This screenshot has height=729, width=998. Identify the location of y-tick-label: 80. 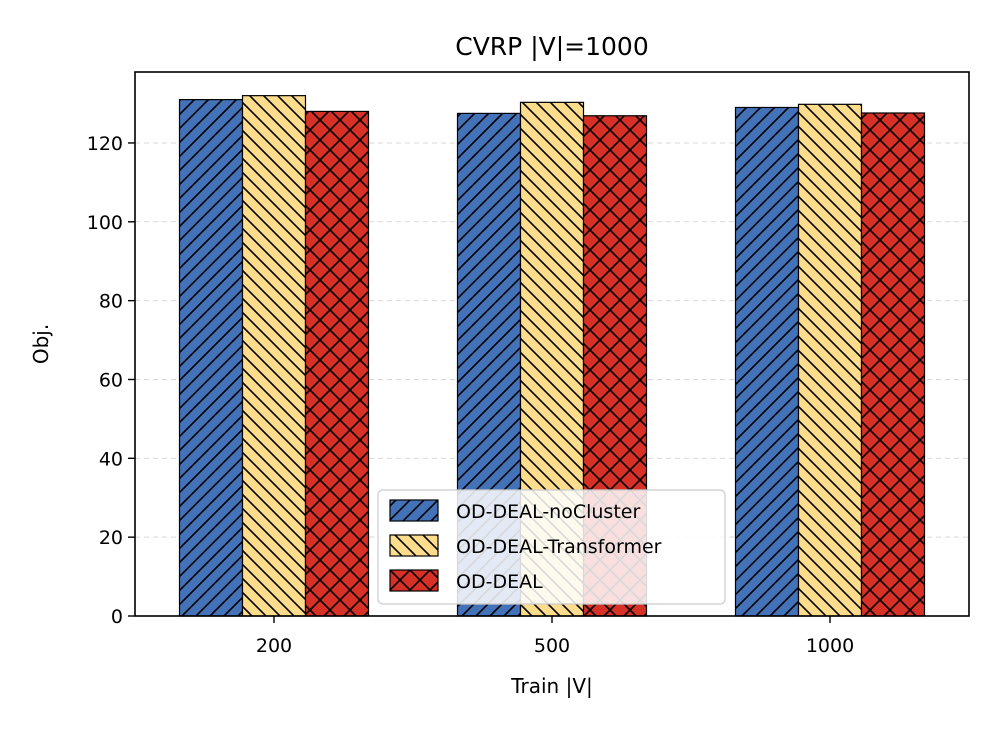
(111, 302).